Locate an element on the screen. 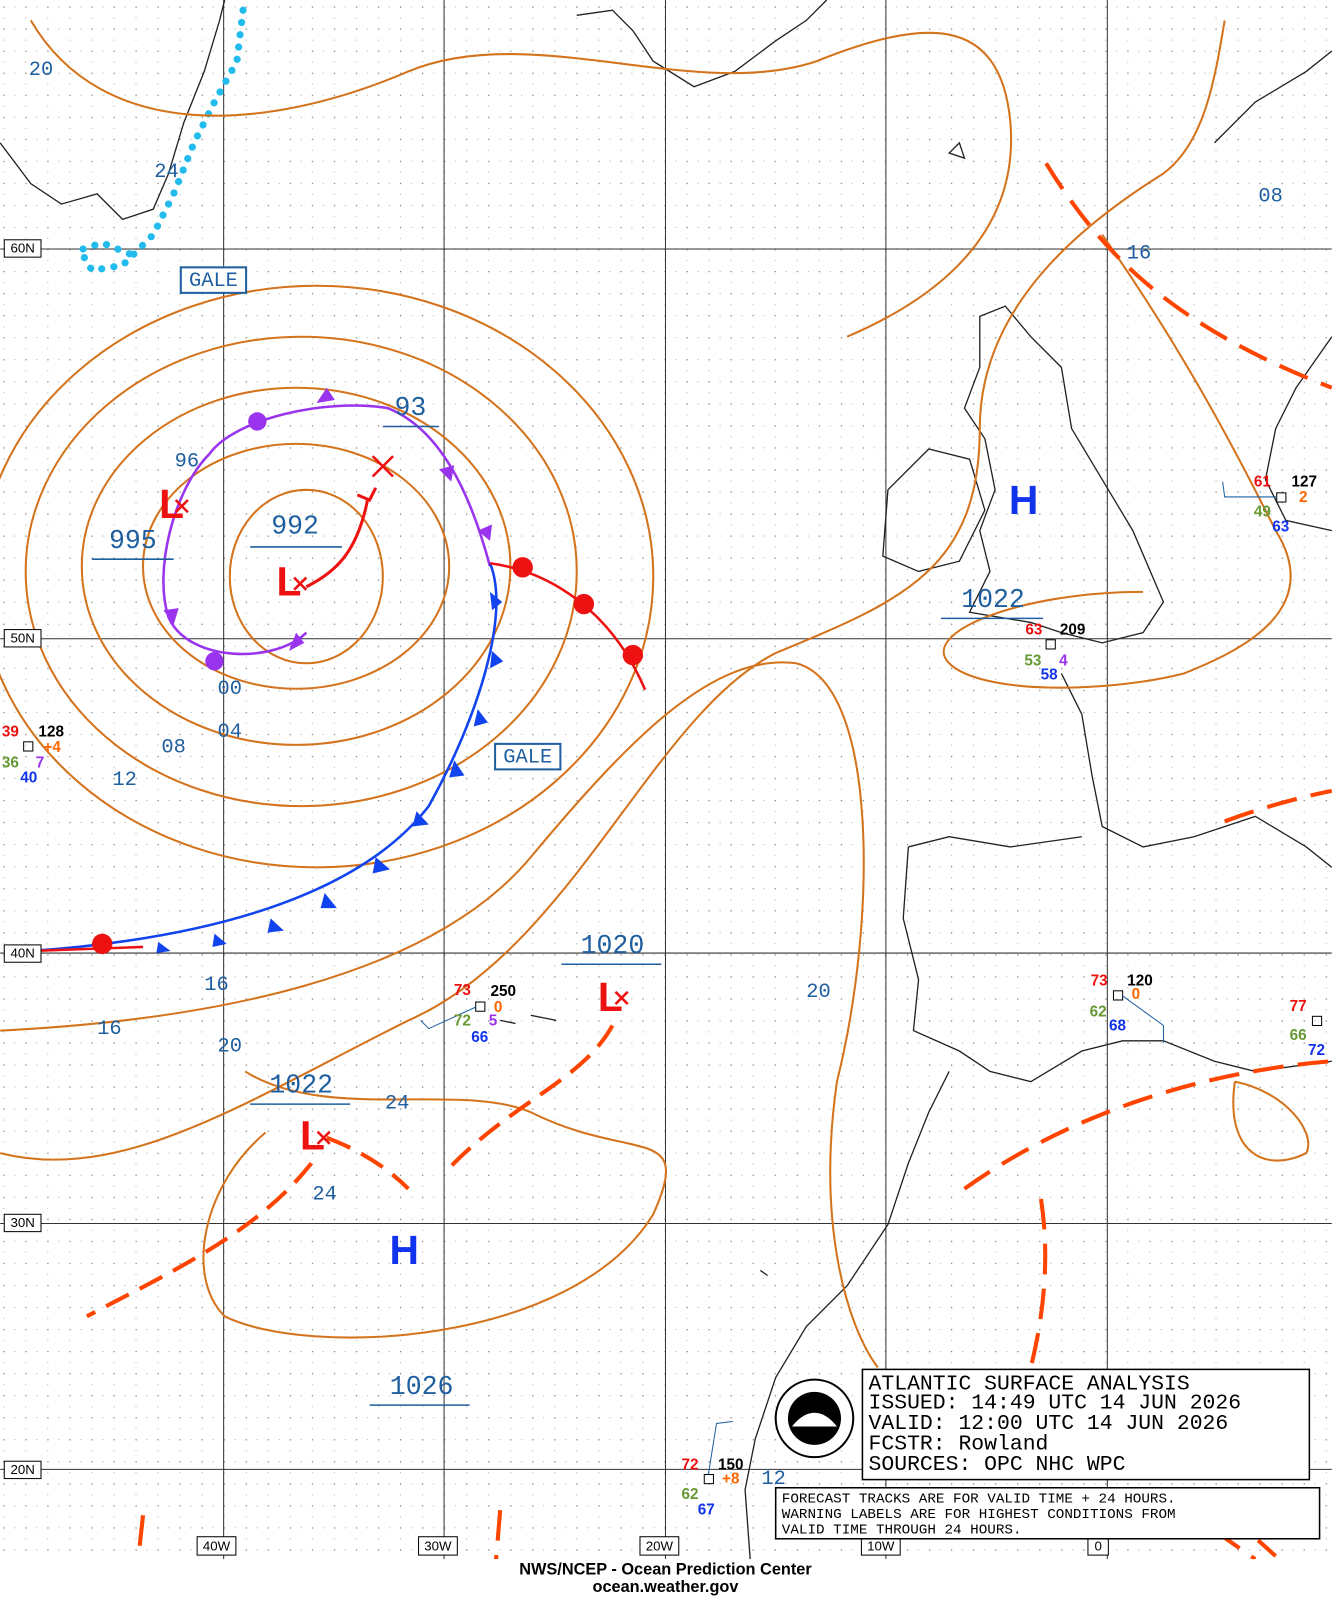  lat-label: 30N is located at coordinates (22, 1222).